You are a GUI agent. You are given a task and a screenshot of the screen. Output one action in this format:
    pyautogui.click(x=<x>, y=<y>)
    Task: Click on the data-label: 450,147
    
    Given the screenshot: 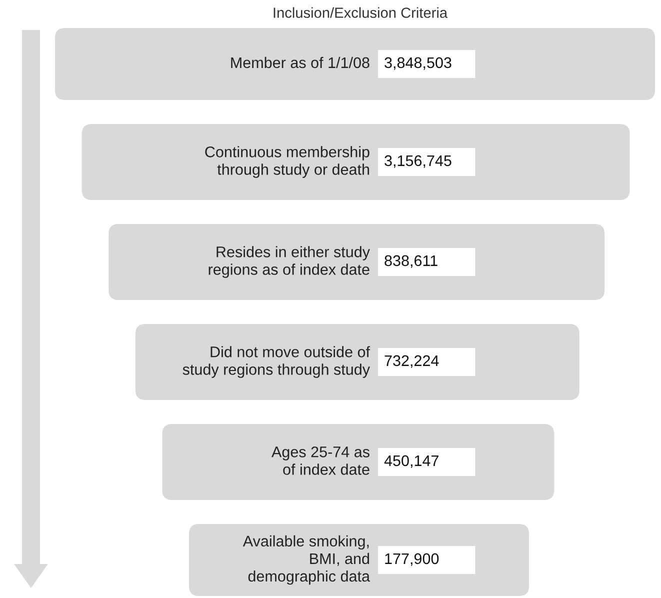 What is the action you would take?
    pyautogui.click(x=411, y=461)
    